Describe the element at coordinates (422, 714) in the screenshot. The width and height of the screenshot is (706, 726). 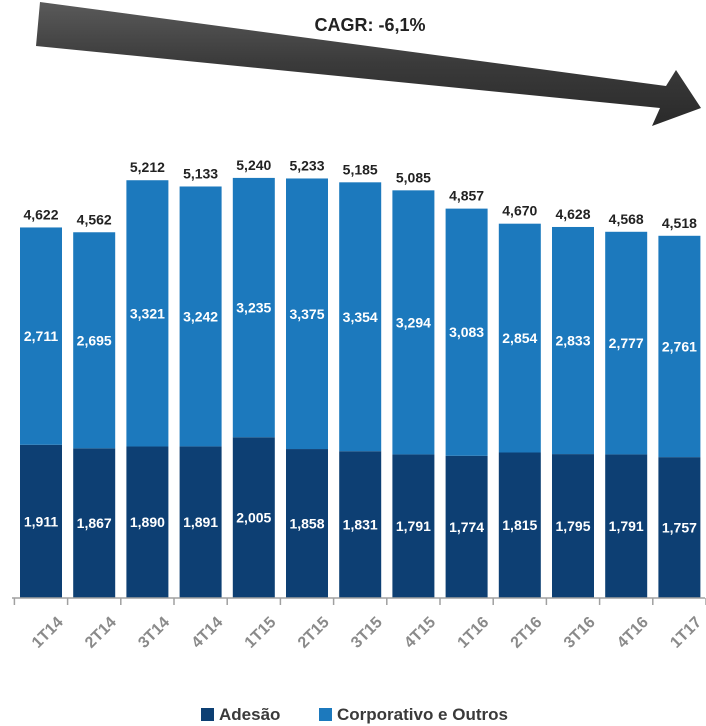
I see `legend-label-corporativo: Corporativo e Outros` at that location.